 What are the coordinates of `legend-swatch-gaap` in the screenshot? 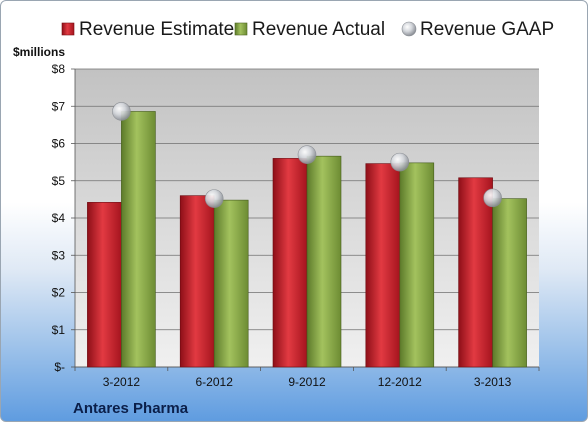 It's located at (409, 29).